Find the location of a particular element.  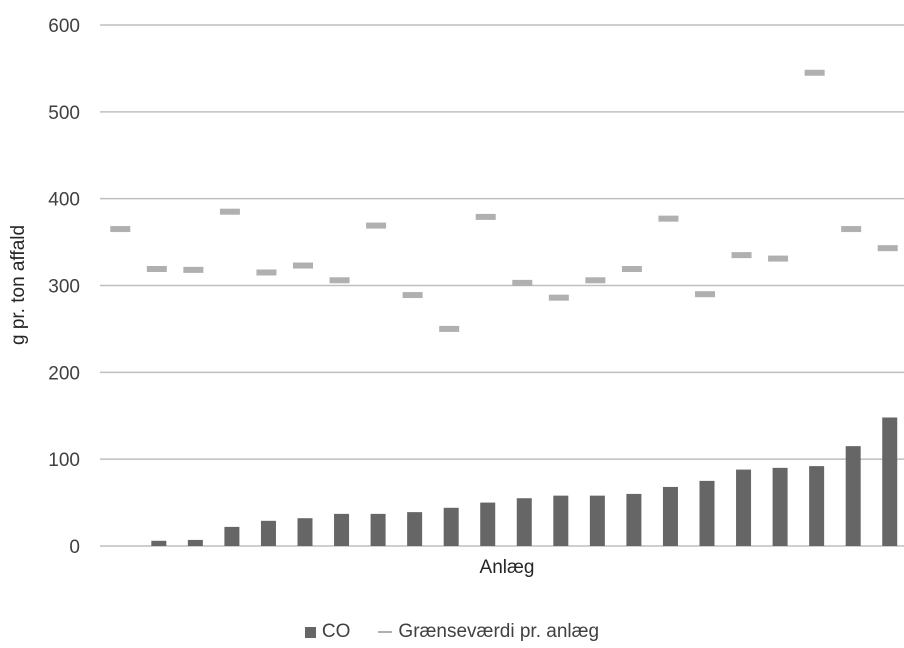

legend-item-co: CO is located at coordinates (327, 632).